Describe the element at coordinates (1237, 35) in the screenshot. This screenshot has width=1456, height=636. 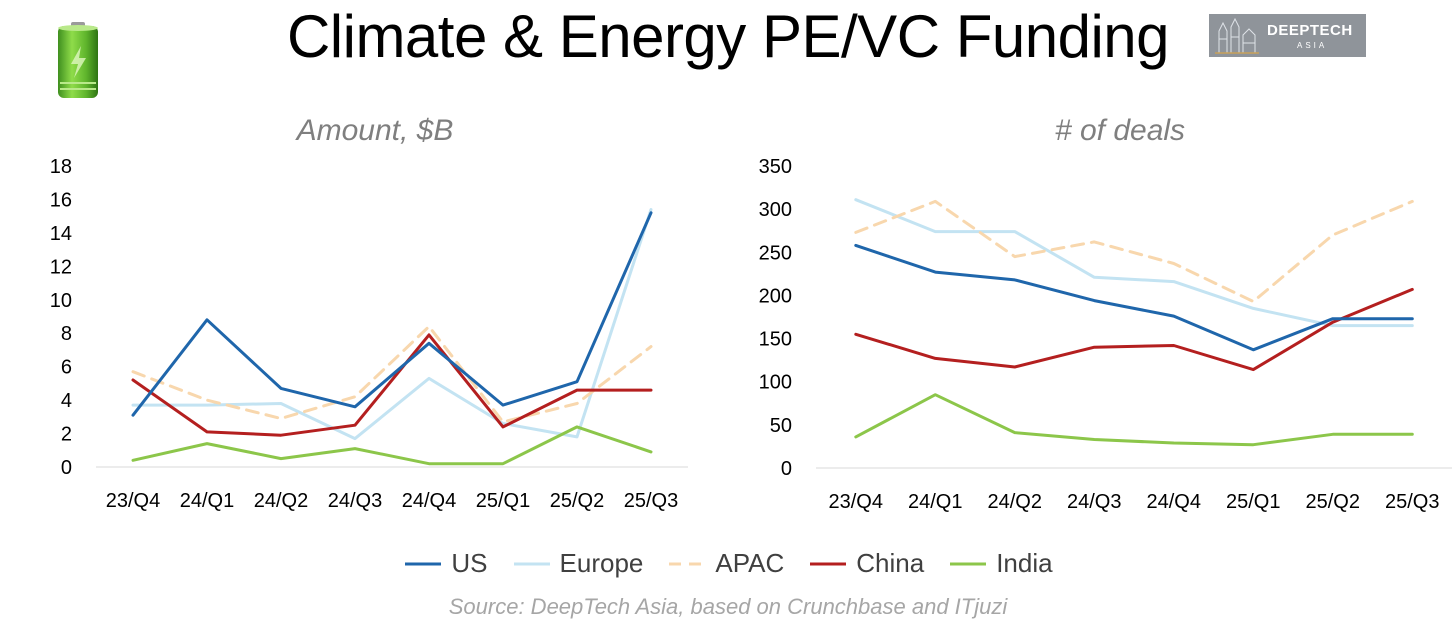
I see `skyline-icon` at that location.